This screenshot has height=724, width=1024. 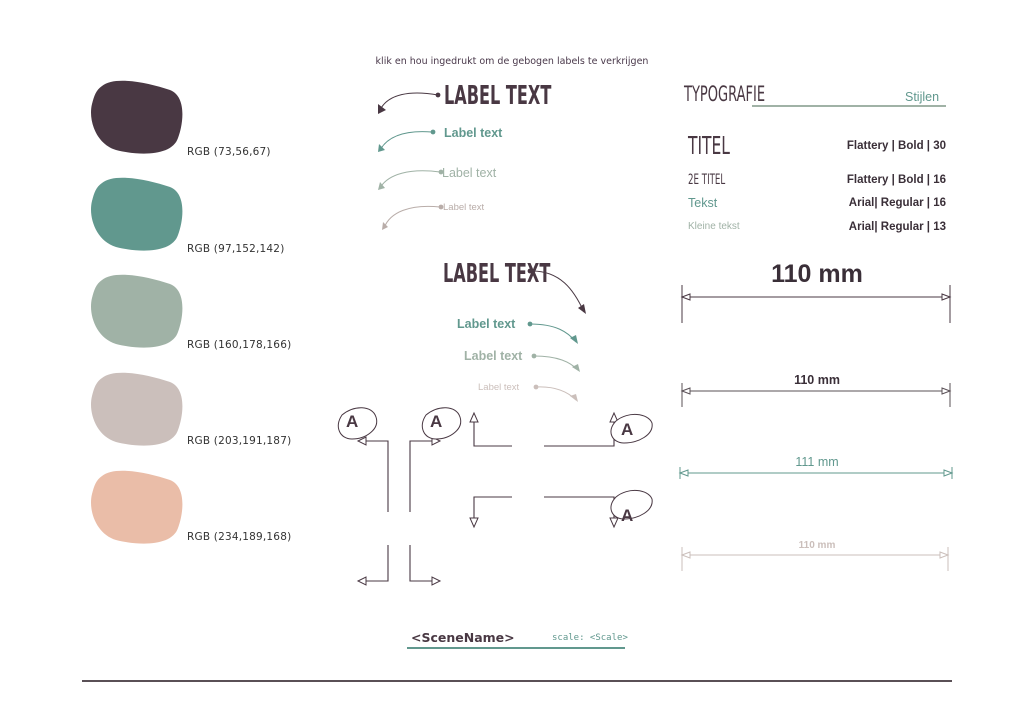 What do you see at coordinates (137, 215) in the screenshot?
I see `swatch-teal` at bounding box center [137, 215].